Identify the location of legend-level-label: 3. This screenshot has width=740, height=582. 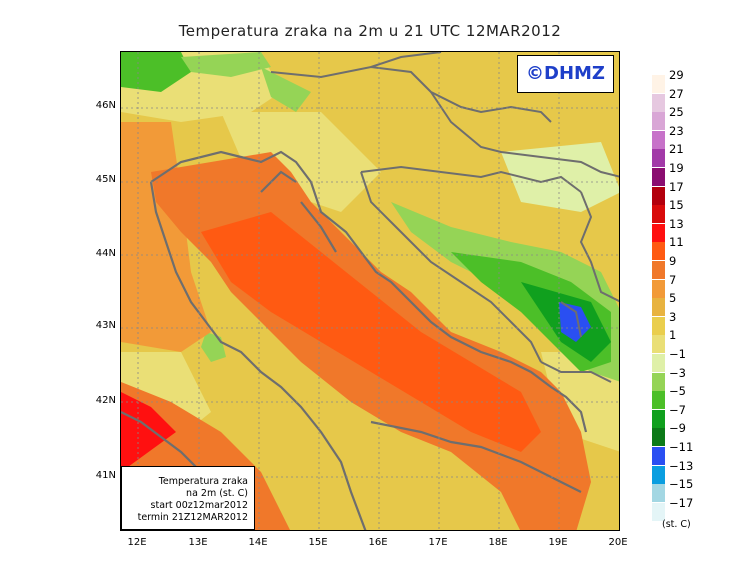
(673, 316).